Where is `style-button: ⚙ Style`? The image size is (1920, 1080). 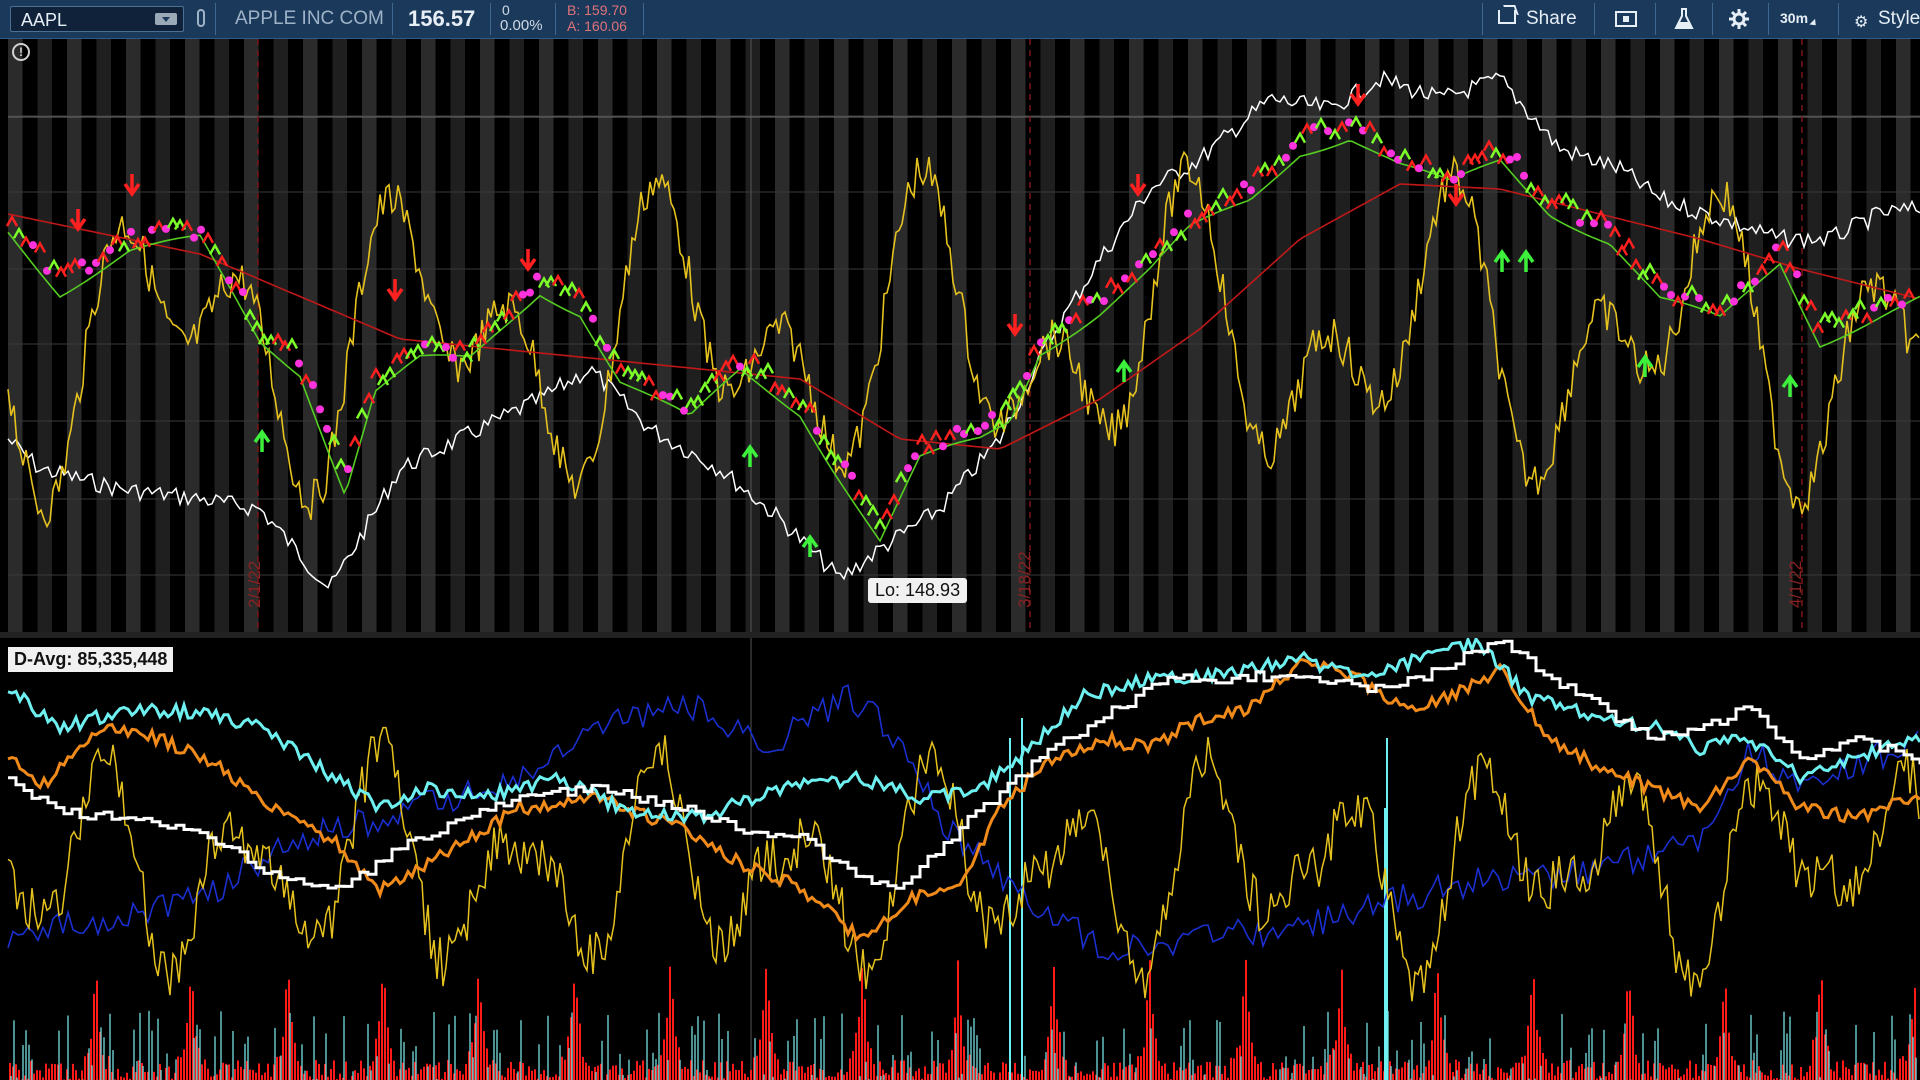 style-button: ⚙ Style is located at coordinates (1885, 19).